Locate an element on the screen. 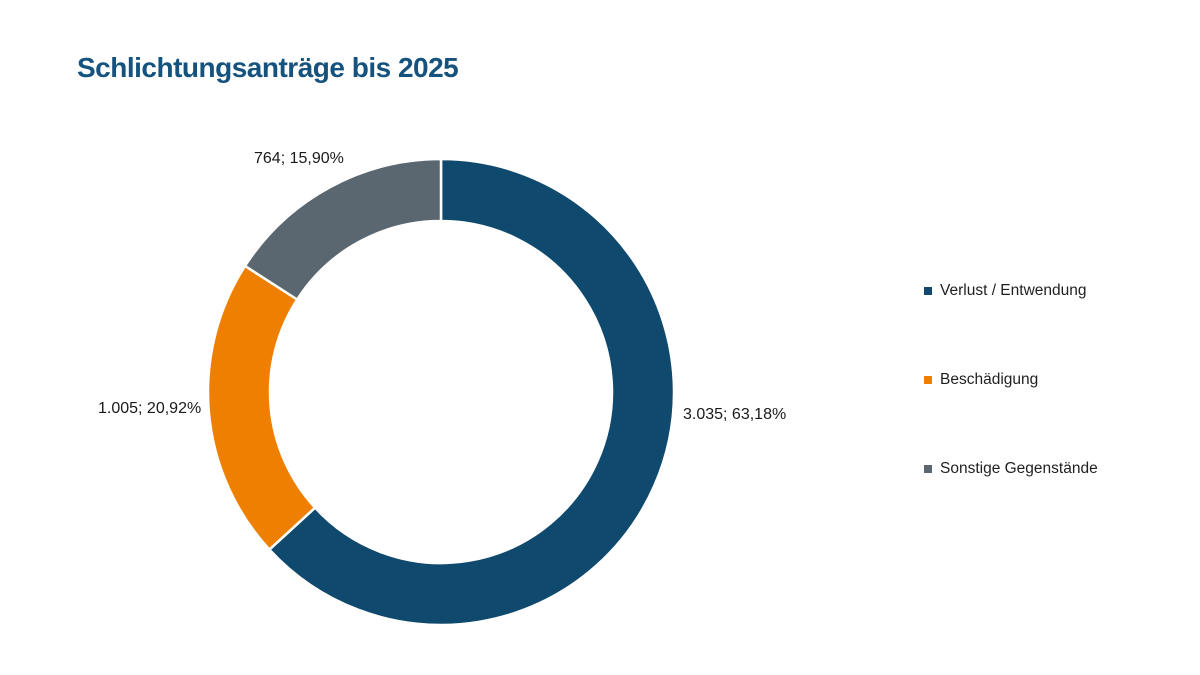 The image size is (1200, 675). chart-title: Schlichtungsanträge bis 2025 is located at coordinates (268, 67).